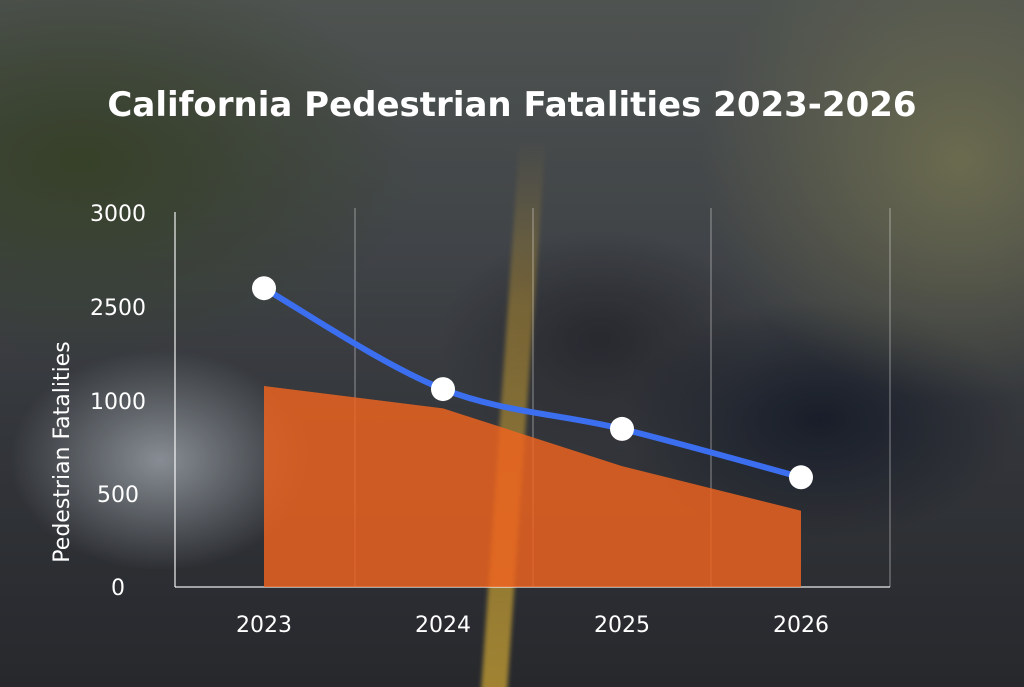 This screenshot has width=1024, height=687. Describe the element at coordinates (118, 588) in the screenshot. I see `y-tick-0: 0` at that location.